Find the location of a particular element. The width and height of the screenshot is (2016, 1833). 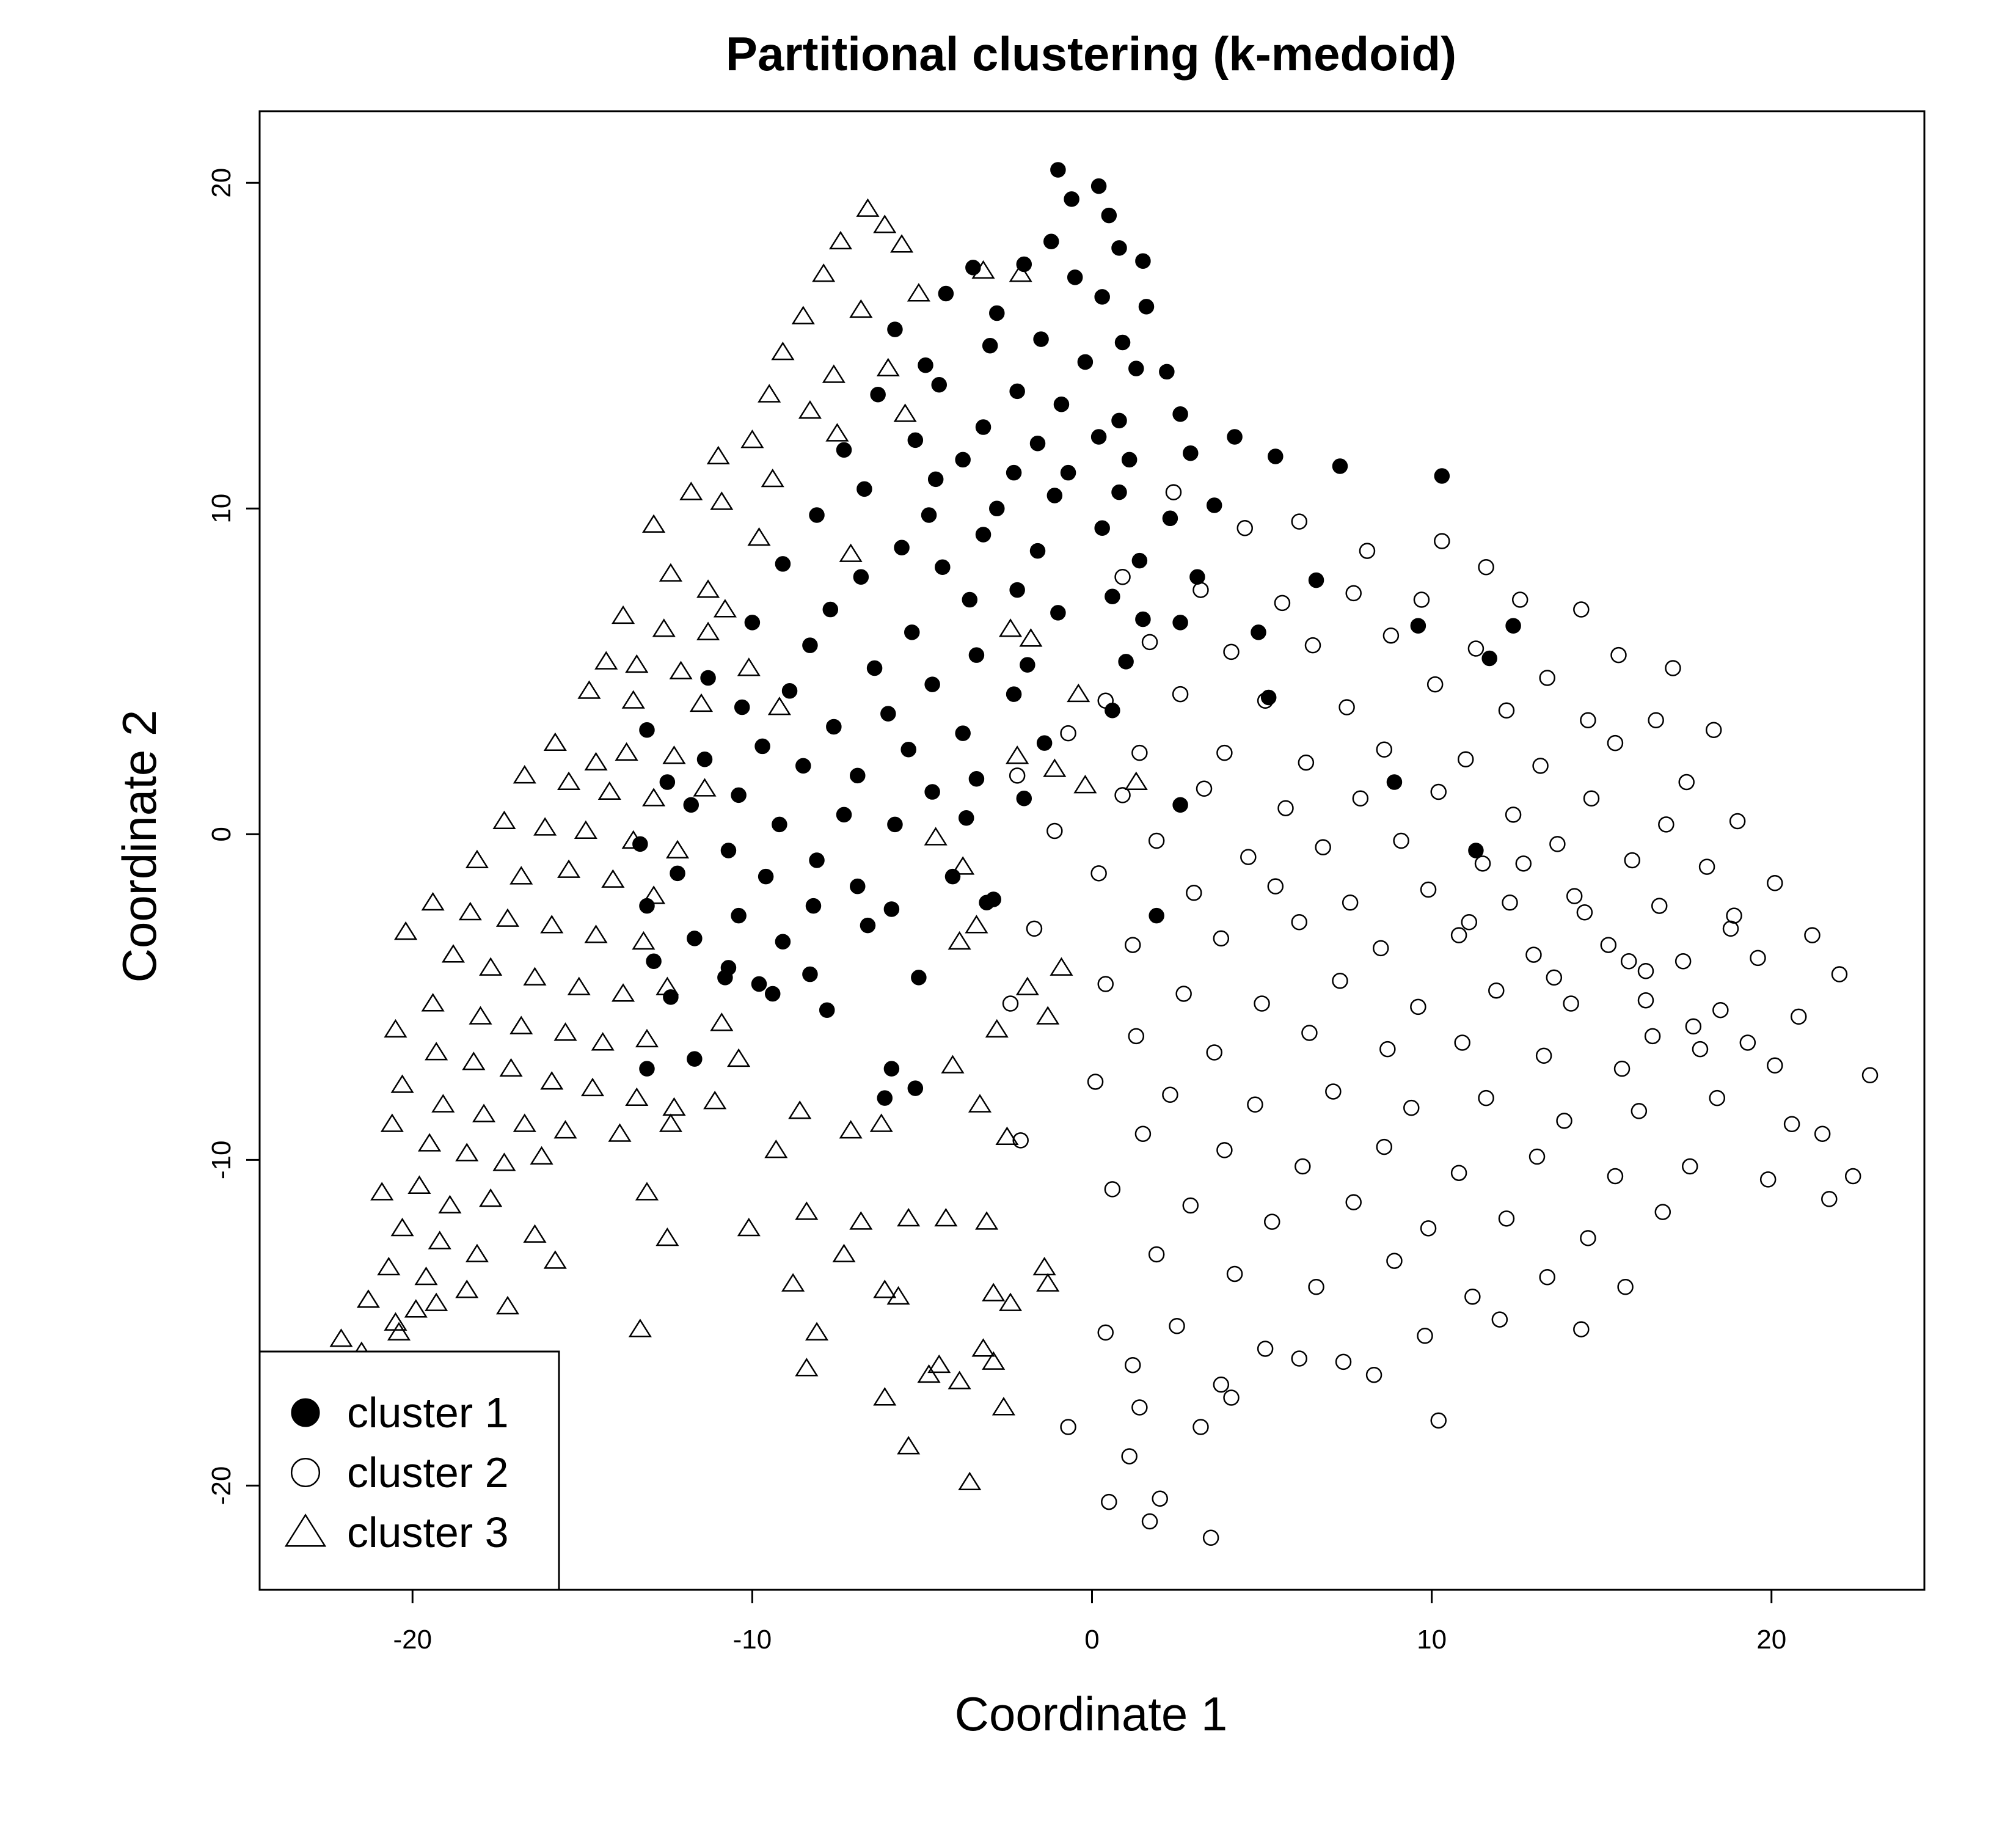

x-axis-label: Coordinate 1 is located at coordinates (1091, 1714).